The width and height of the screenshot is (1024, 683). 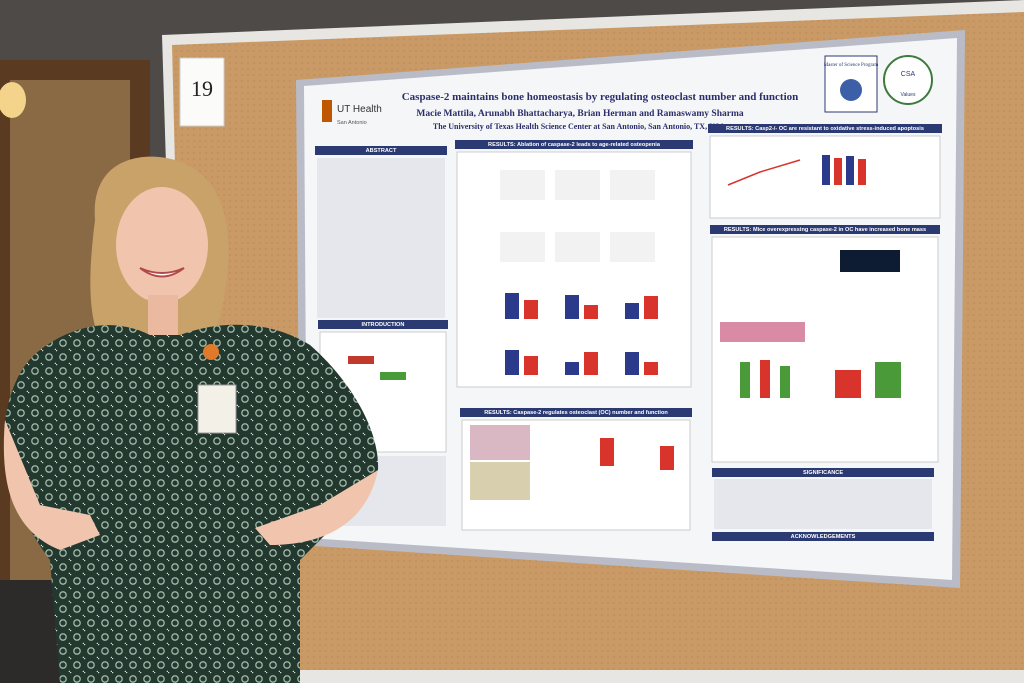 What do you see at coordinates (162, 245) in the screenshot?
I see `face` at bounding box center [162, 245].